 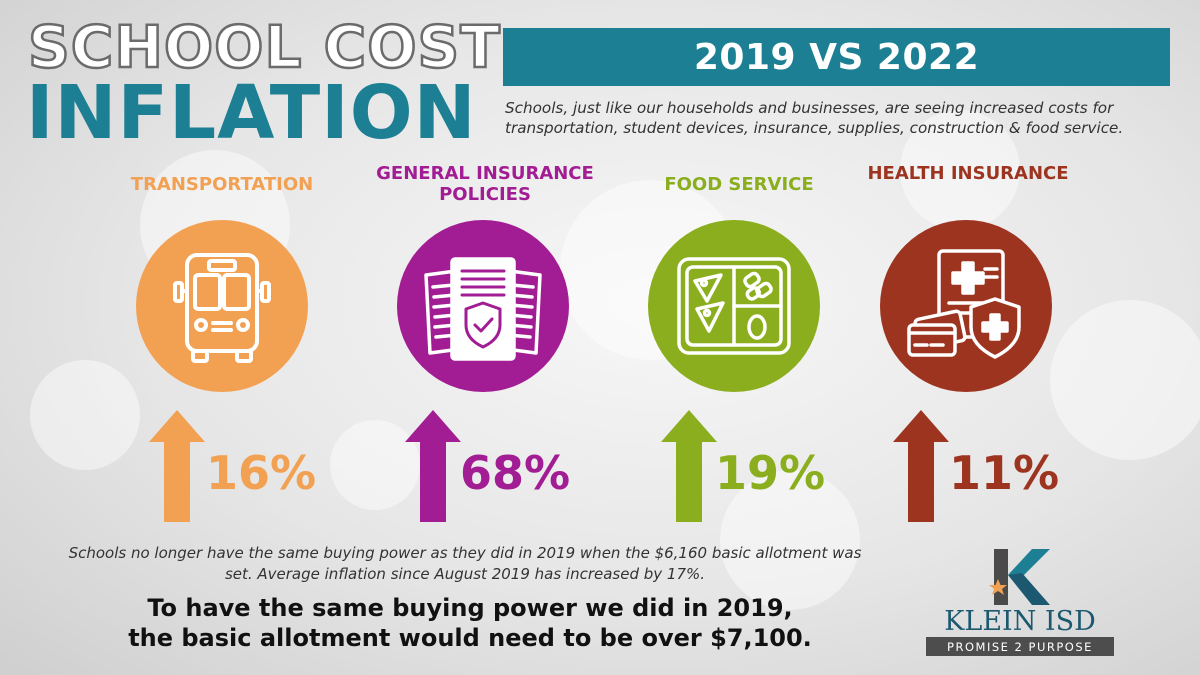 I want to click on bus-icon, so click(x=222, y=308).